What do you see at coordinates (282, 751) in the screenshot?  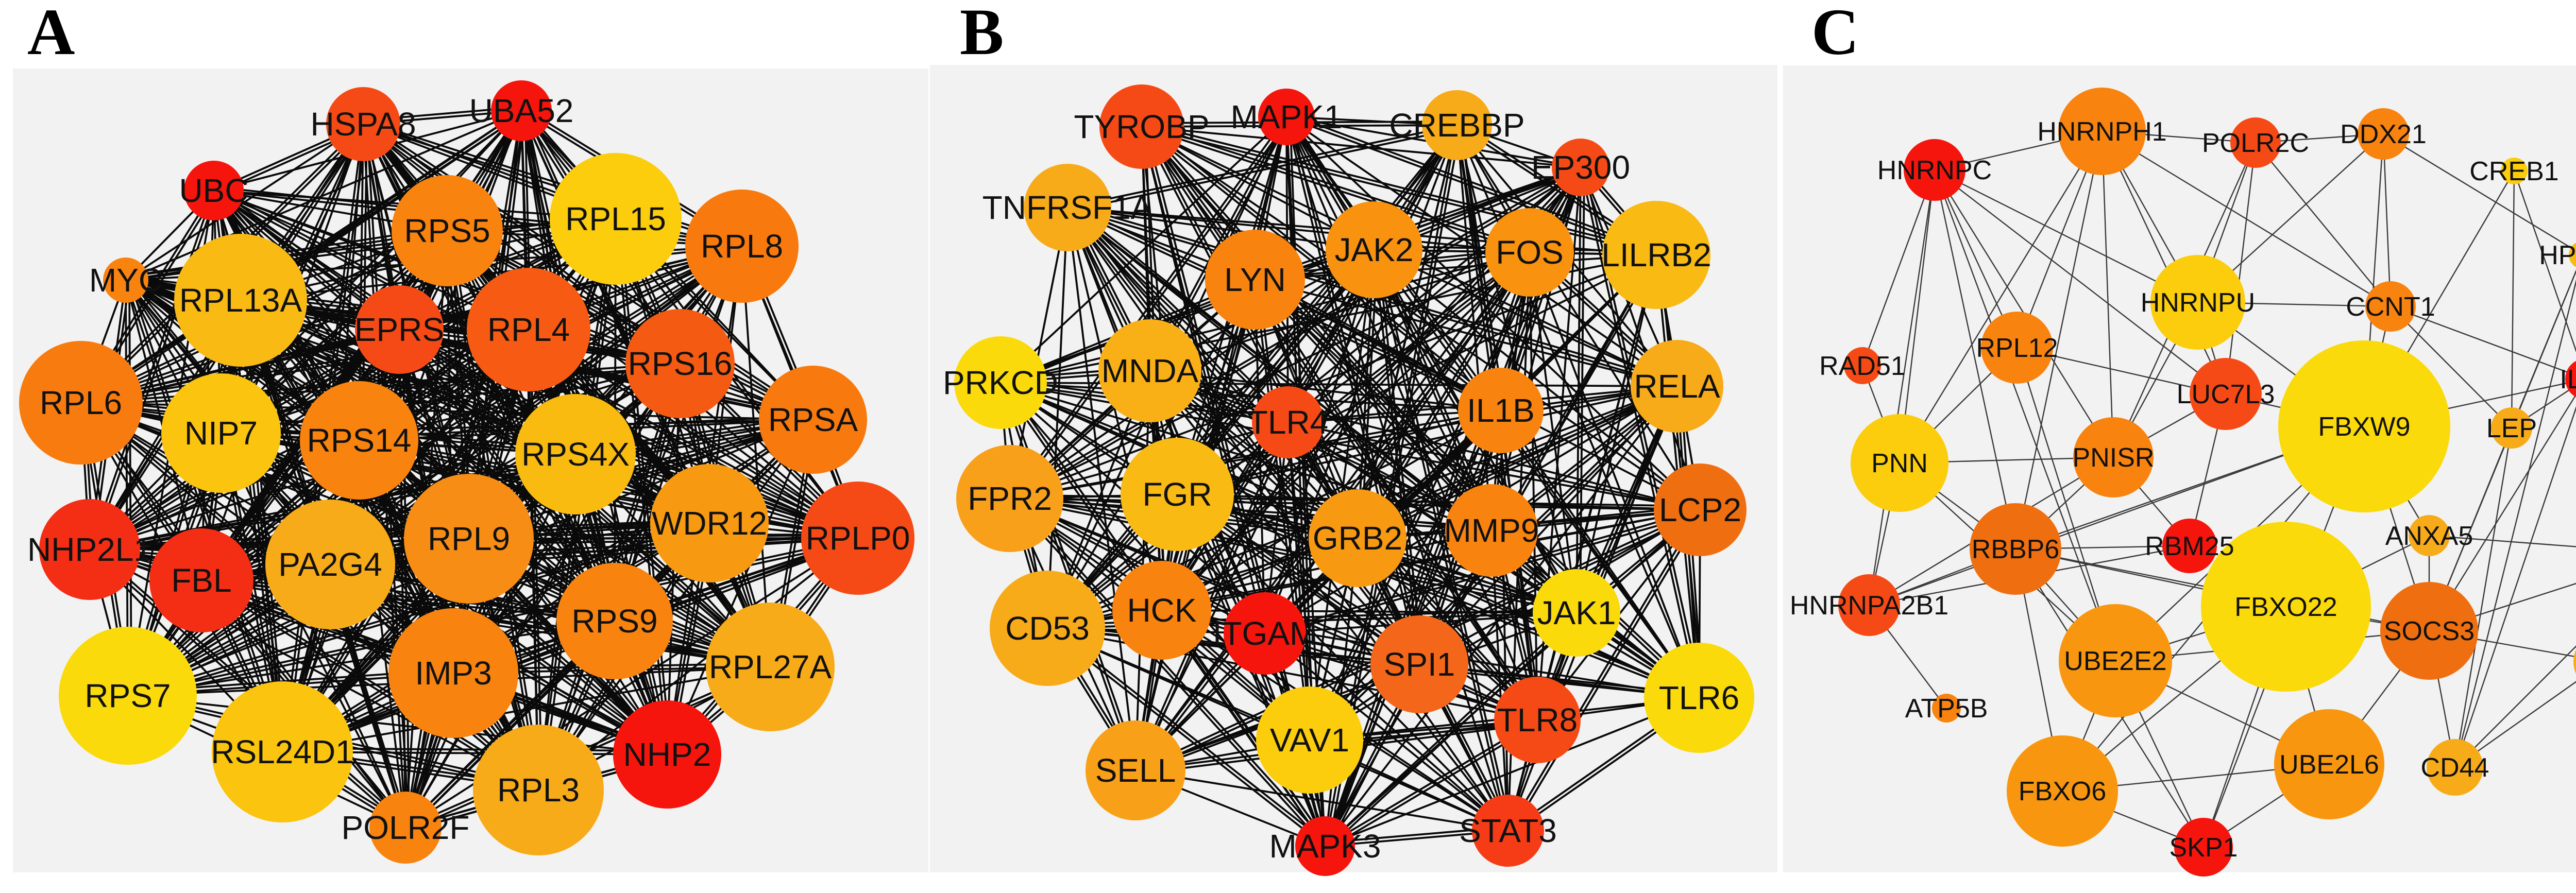 I see `svg-text: RSL24D1` at bounding box center [282, 751].